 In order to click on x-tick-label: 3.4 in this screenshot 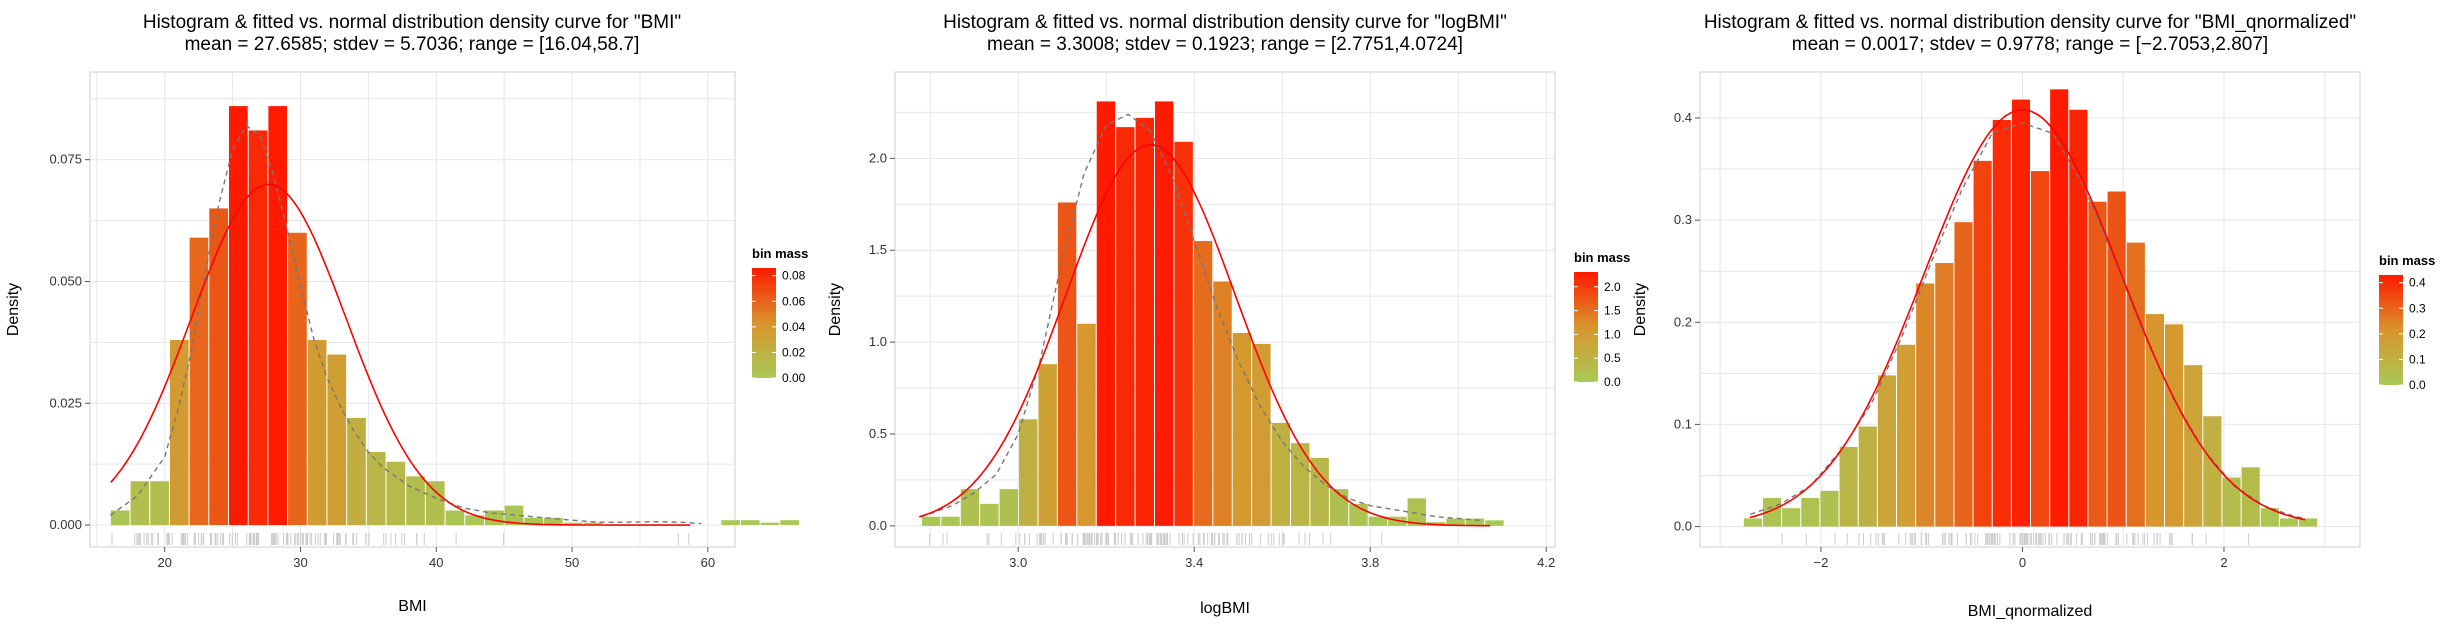, I will do `click(1194, 562)`.